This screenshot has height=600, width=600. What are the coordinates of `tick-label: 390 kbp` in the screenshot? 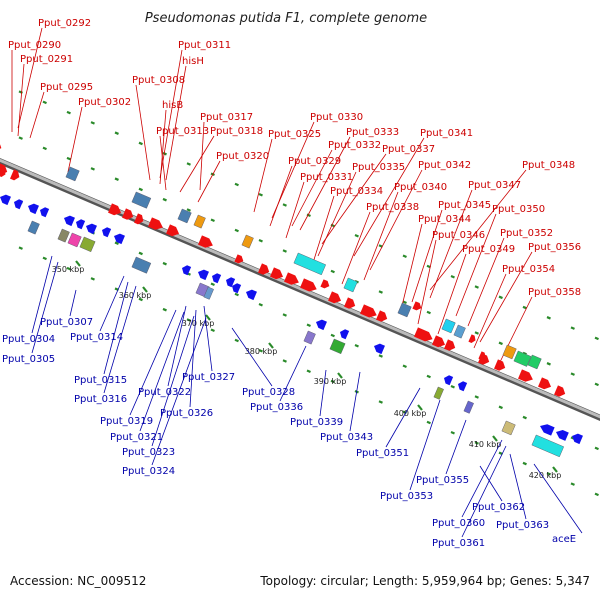 It's located at (330, 381).